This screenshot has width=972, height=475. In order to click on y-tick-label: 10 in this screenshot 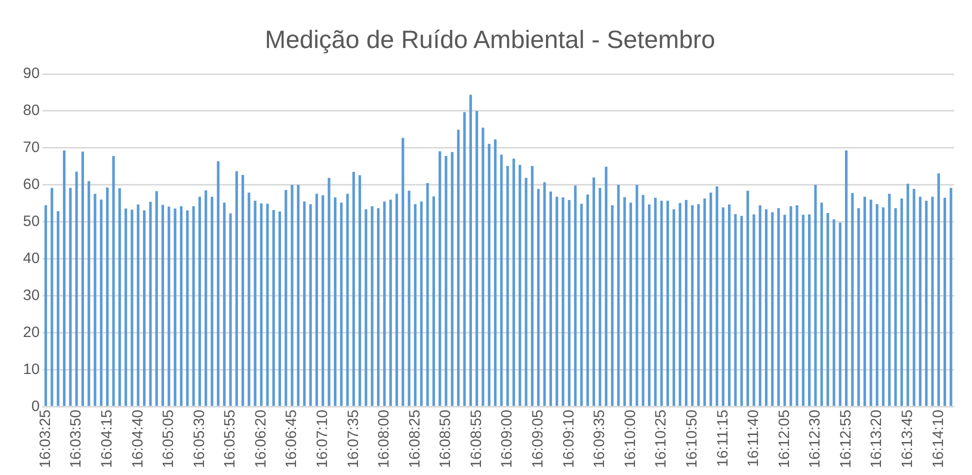, I will do `click(31, 369)`.